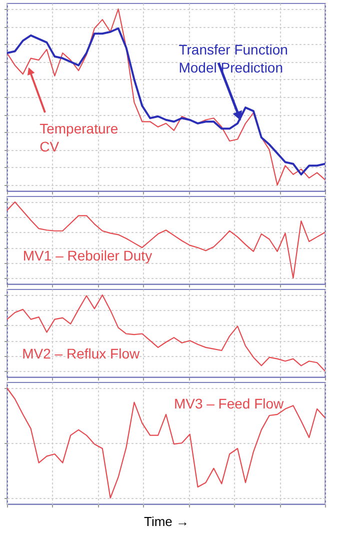 This screenshot has height=538, width=338. What do you see at coordinates (87, 256) in the screenshot?
I see `series-label: MV1 – Reboiler Duty` at bounding box center [87, 256].